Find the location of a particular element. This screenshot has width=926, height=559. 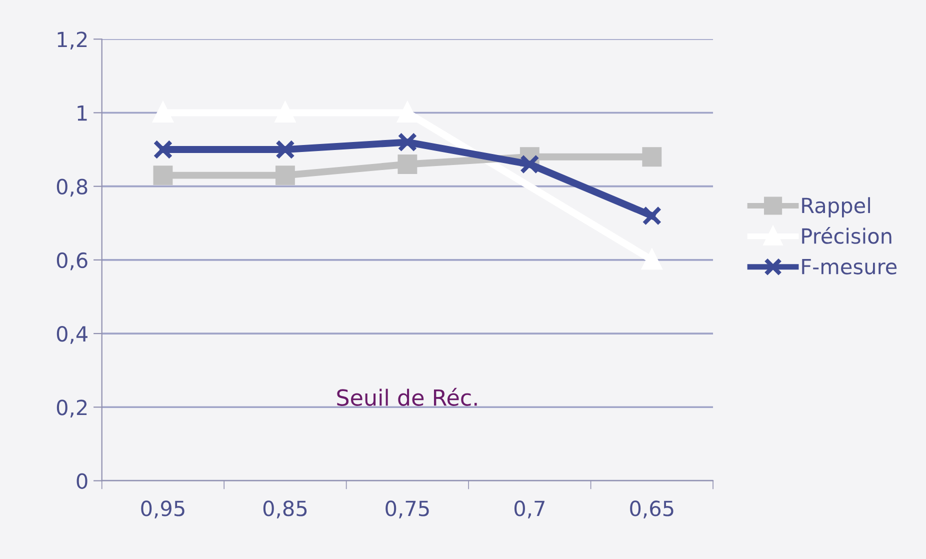

legend-label: Rappel is located at coordinates (836, 207).